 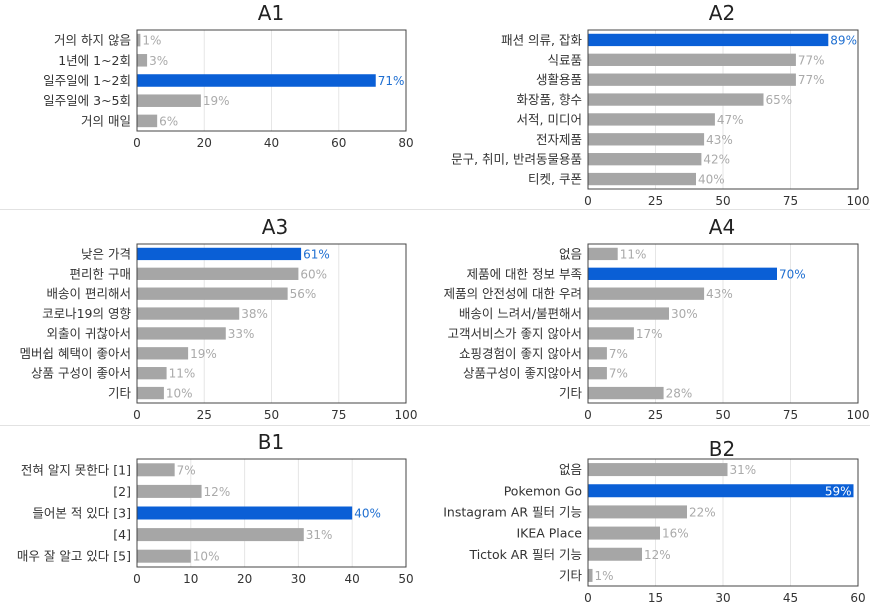 I want to click on x-tick-label: 75, so click(x=338, y=415).